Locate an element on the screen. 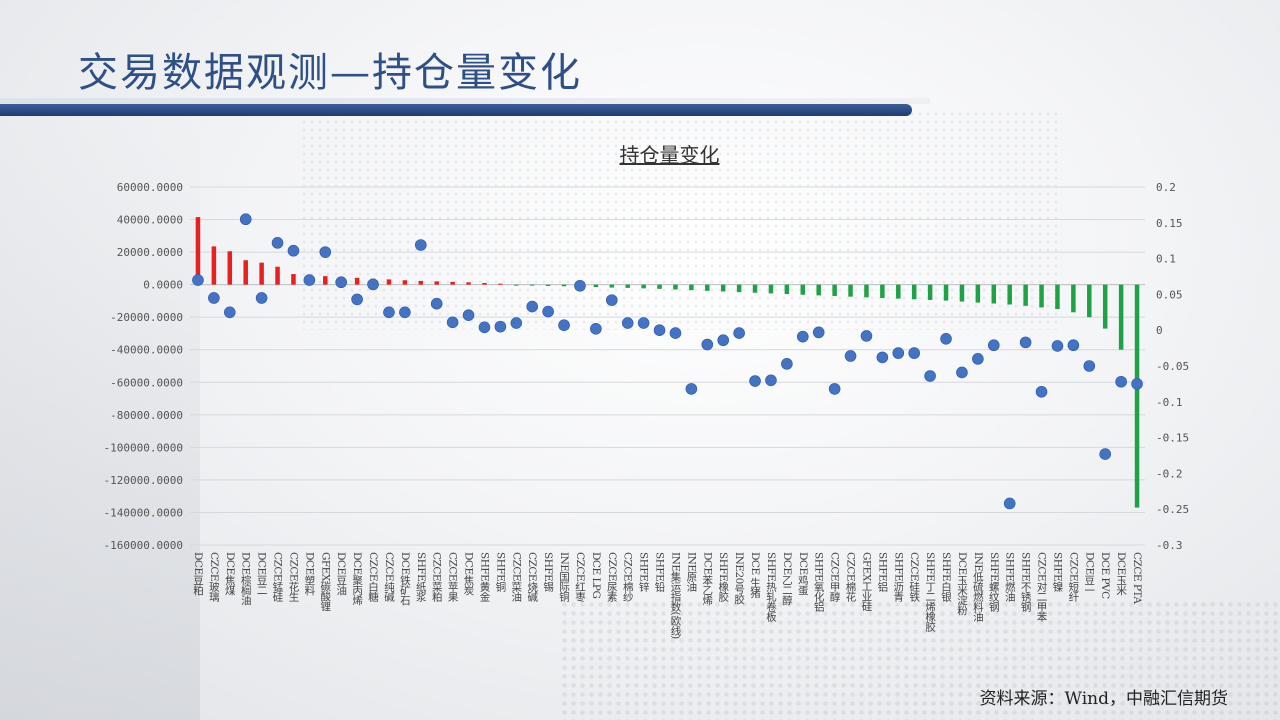 This screenshot has height=720, width=1280. category-label: CZCE玻璃 is located at coordinates (214, 577).